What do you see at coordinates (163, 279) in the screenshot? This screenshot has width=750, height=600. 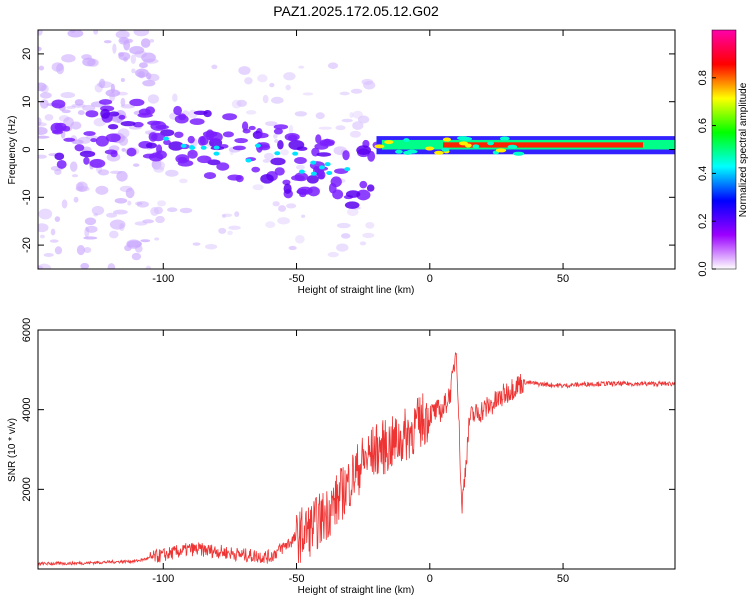 I see `x-tick-label: -100` at bounding box center [163, 279].